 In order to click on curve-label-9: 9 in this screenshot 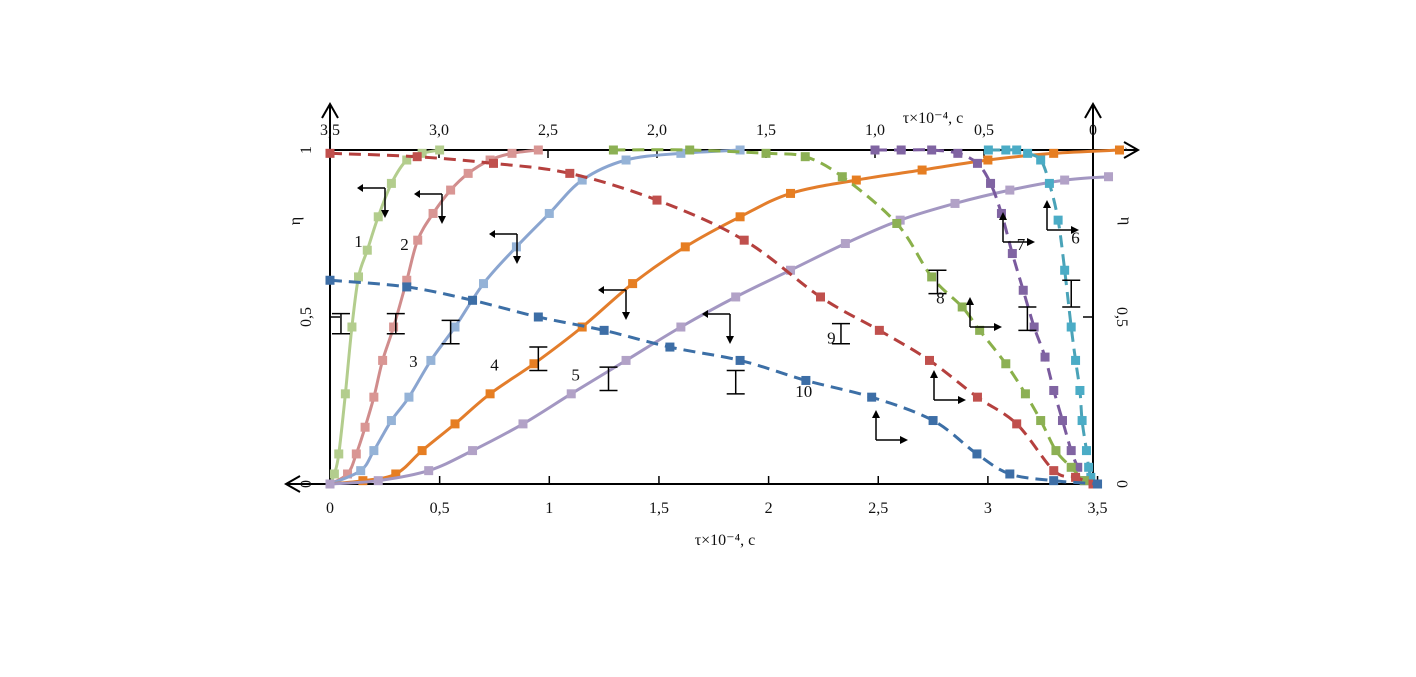, I will do `click(831, 338)`.